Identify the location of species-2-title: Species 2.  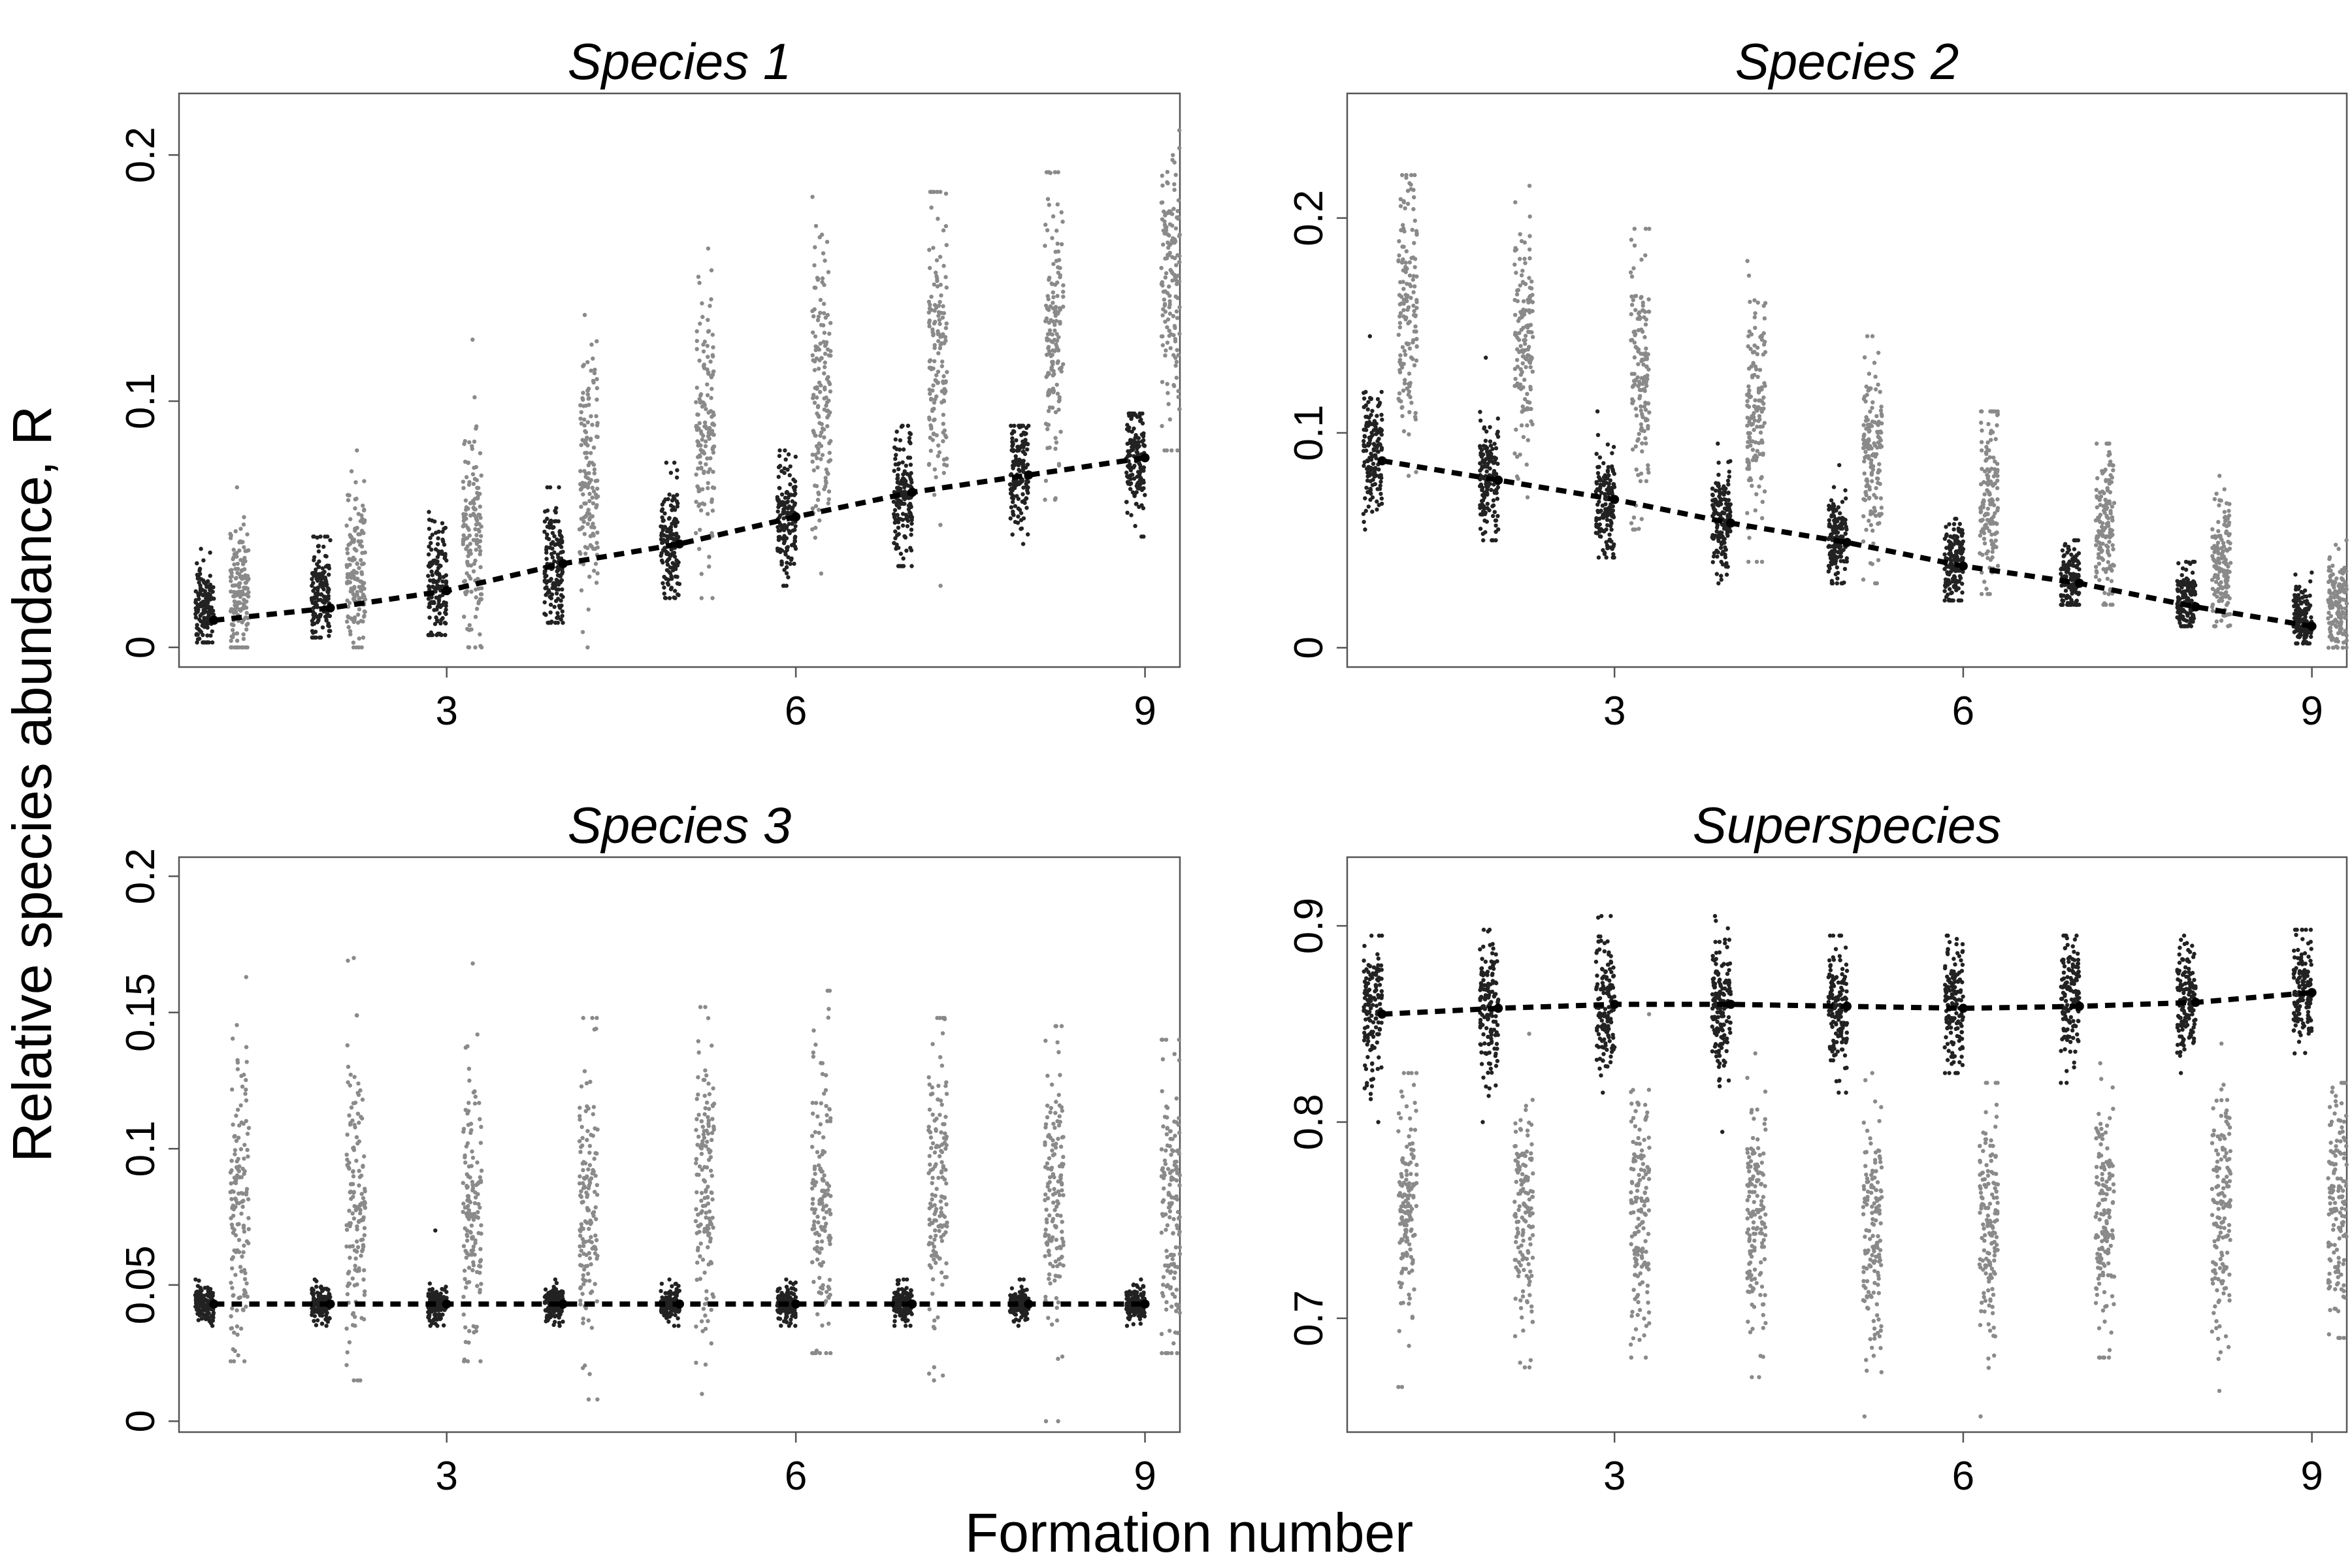
(1847, 61).